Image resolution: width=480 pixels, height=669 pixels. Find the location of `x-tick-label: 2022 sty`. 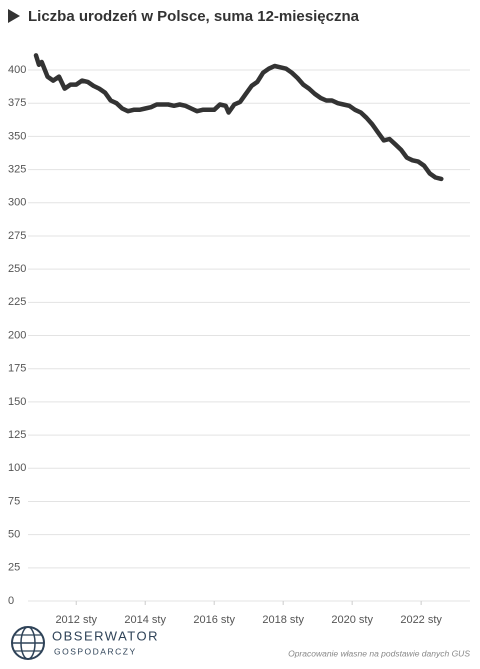

x-tick-label: 2022 sty is located at coordinates (421, 620).